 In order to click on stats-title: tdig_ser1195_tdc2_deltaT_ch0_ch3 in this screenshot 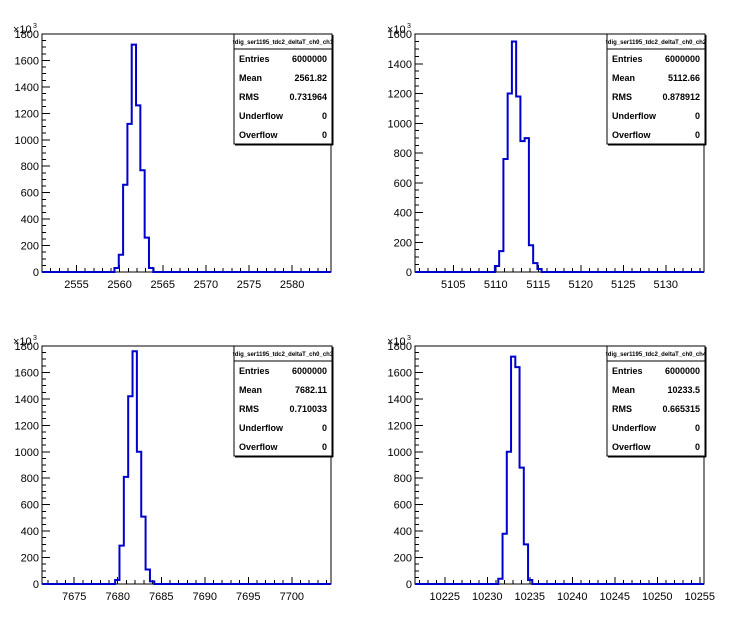, I will do `click(283, 355)`.